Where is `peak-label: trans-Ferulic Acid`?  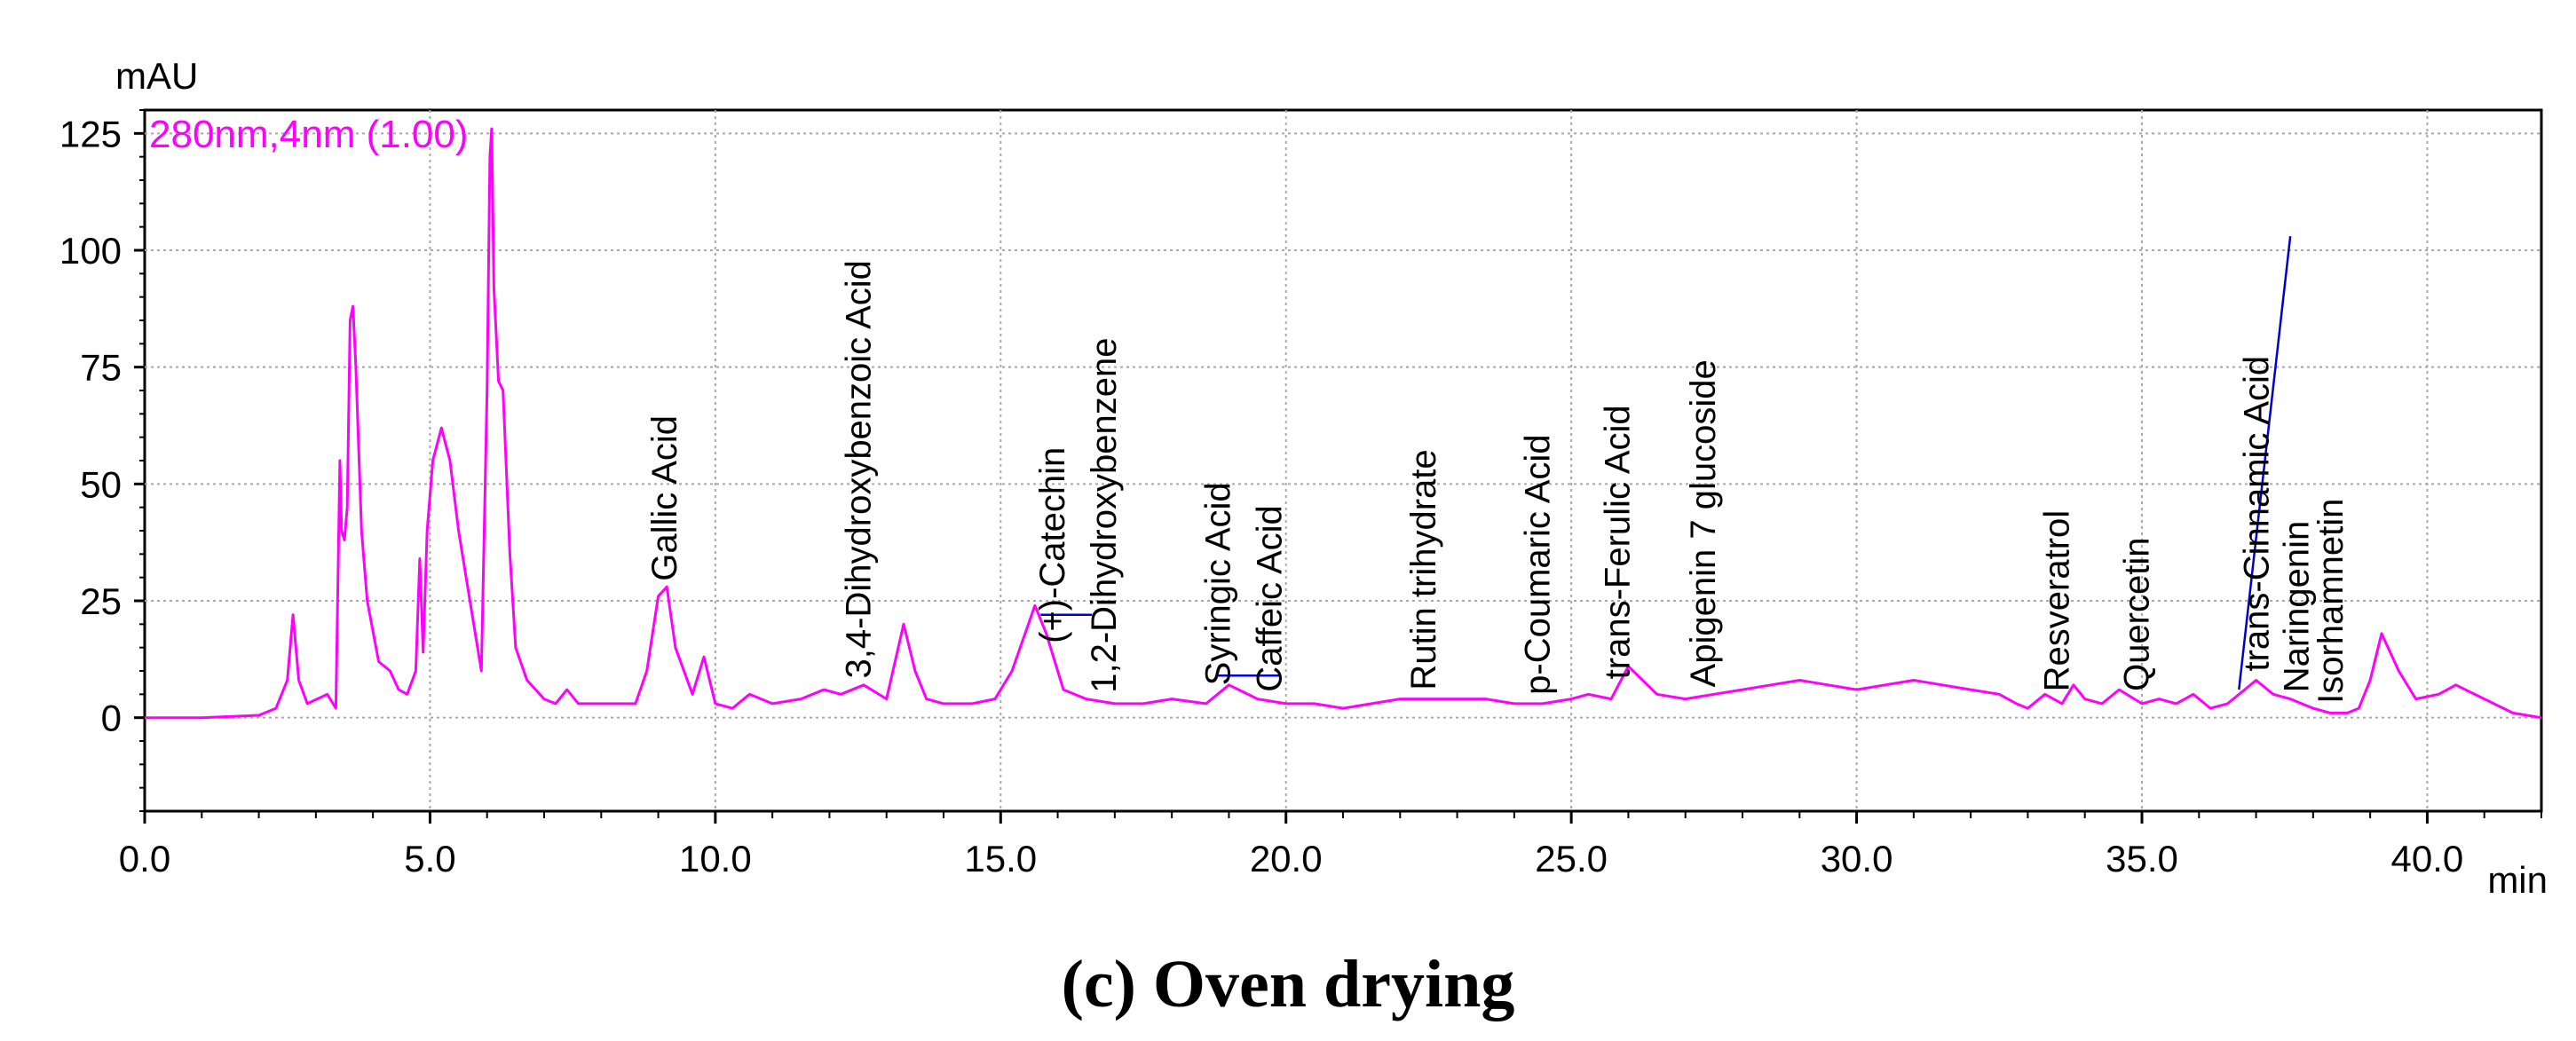 peak-label: trans-Ferulic Acid is located at coordinates (1618, 542).